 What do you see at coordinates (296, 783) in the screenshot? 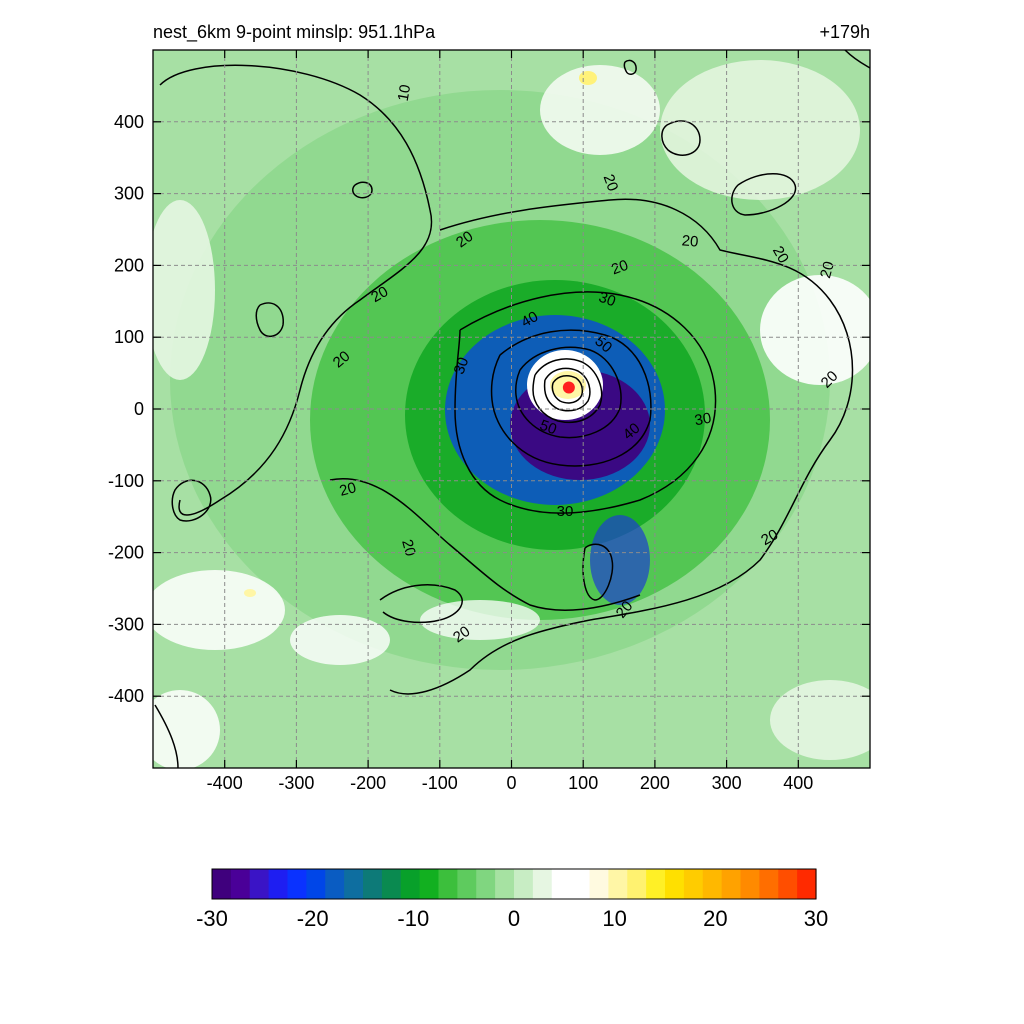
I see `x-tick-label: -300` at bounding box center [296, 783].